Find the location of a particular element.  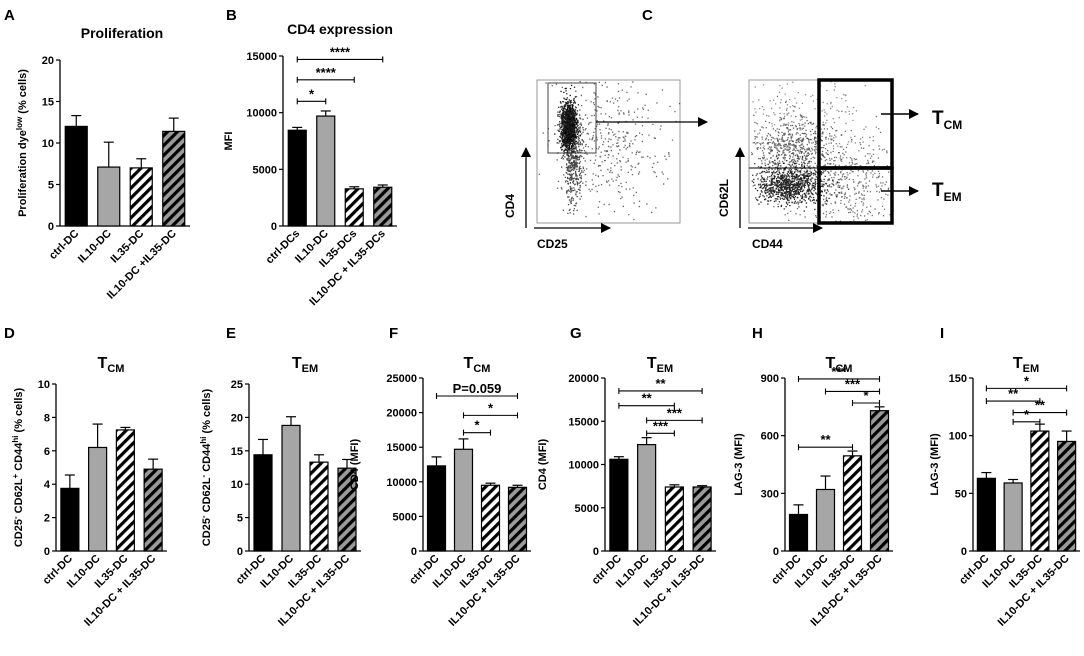

tem-gate-label: TEM is located at coordinates (947, 192).